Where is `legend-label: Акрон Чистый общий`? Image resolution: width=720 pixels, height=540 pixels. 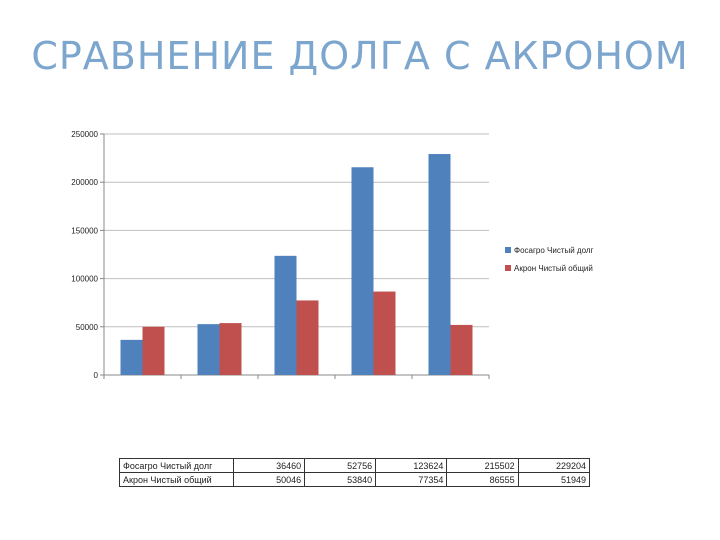
legend-label: Акрон Чистый общий is located at coordinates (553, 268).